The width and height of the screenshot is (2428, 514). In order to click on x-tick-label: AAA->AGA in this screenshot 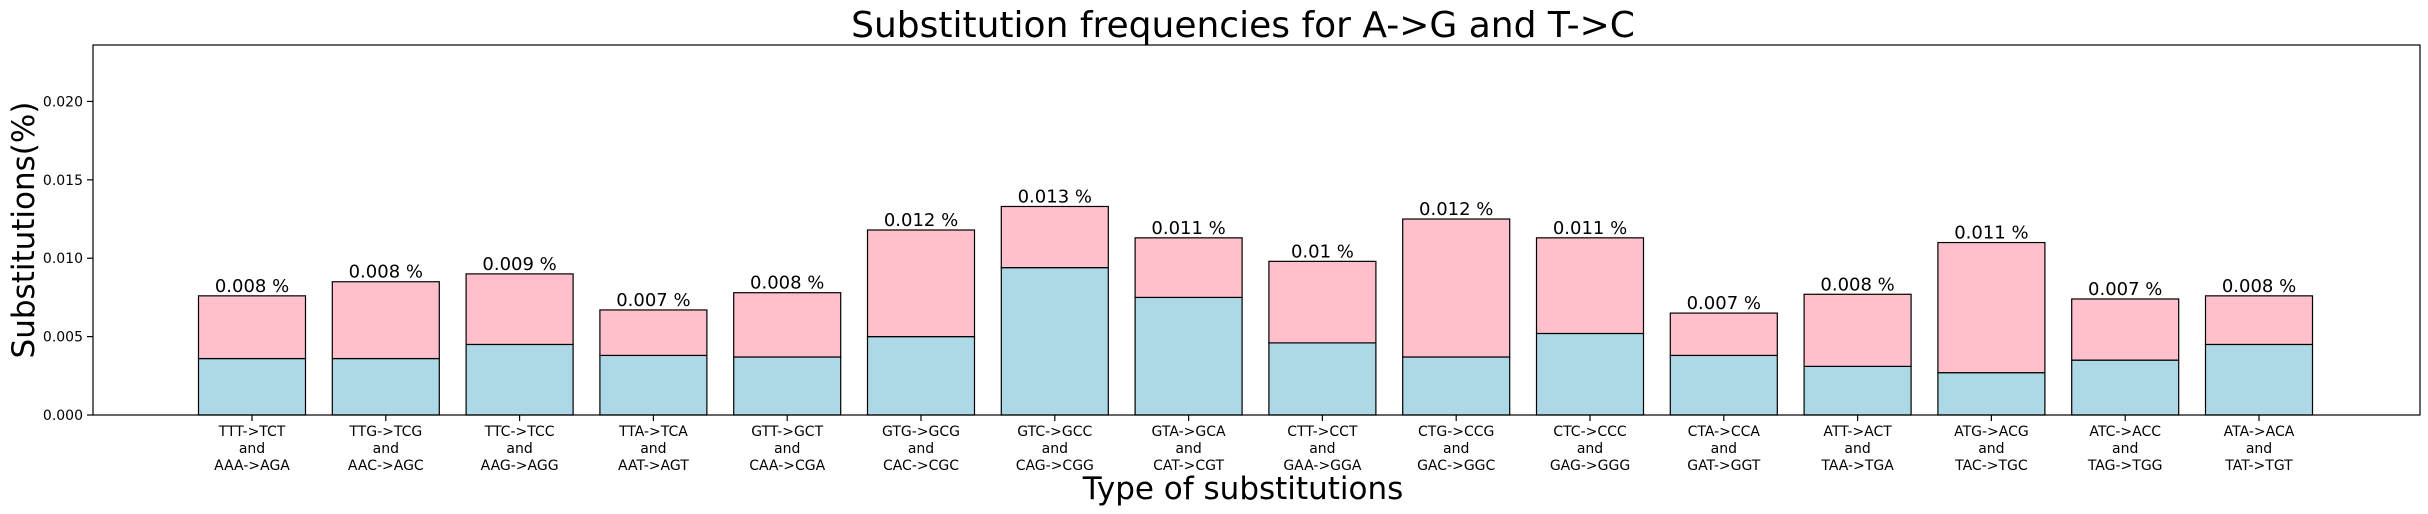, I will do `click(252, 466)`.